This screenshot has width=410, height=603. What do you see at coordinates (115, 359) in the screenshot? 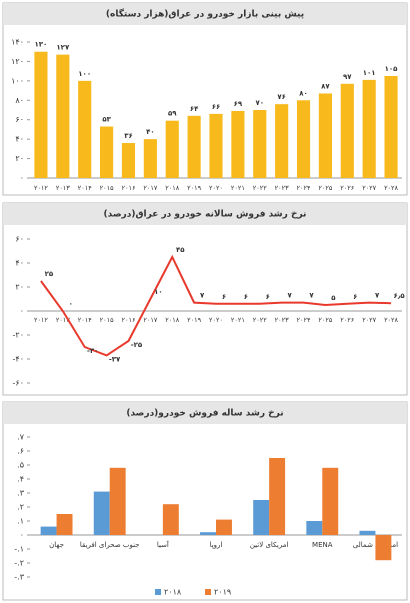
I see `data-label: -۳۷` at bounding box center [115, 359].